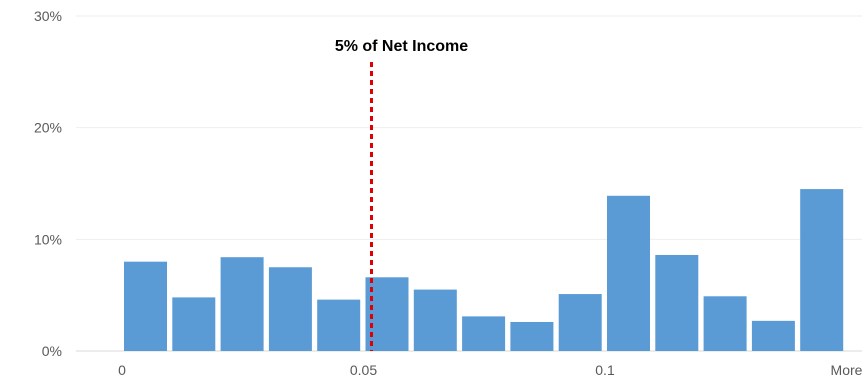  Describe the element at coordinates (490, 370) in the screenshot. I see `x-axis-ticks: 0 0.05 0.1 More` at that location.